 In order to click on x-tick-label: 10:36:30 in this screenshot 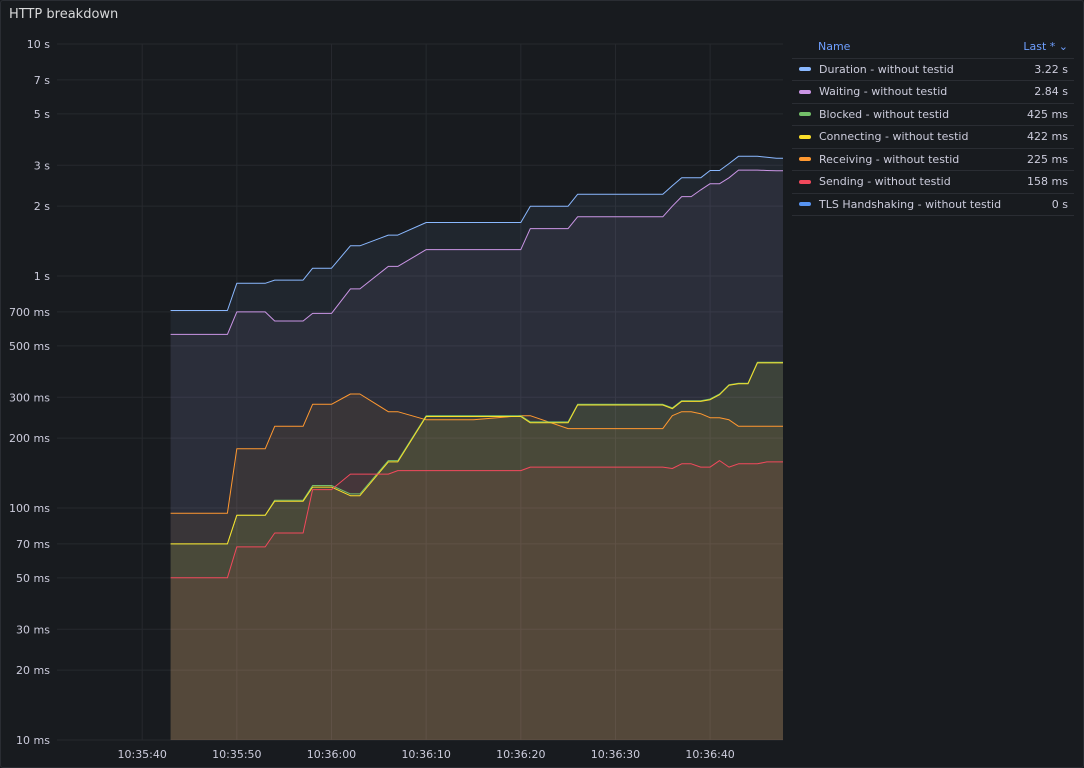, I will do `click(615, 754)`.